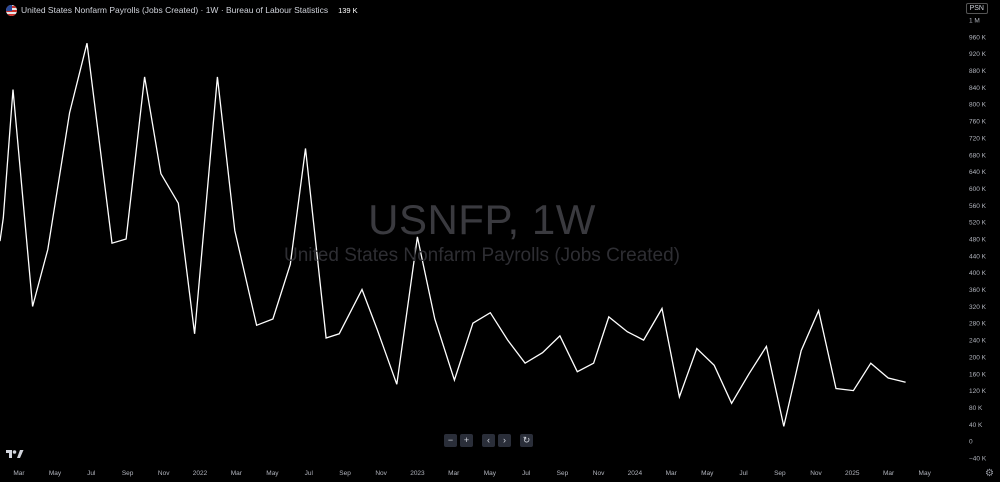 Image resolution: width=1000 pixels, height=482 pixels. What do you see at coordinates (978, 324) in the screenshot?
I see `y-tick-label: 280 K` at bounding box center [978, 324].